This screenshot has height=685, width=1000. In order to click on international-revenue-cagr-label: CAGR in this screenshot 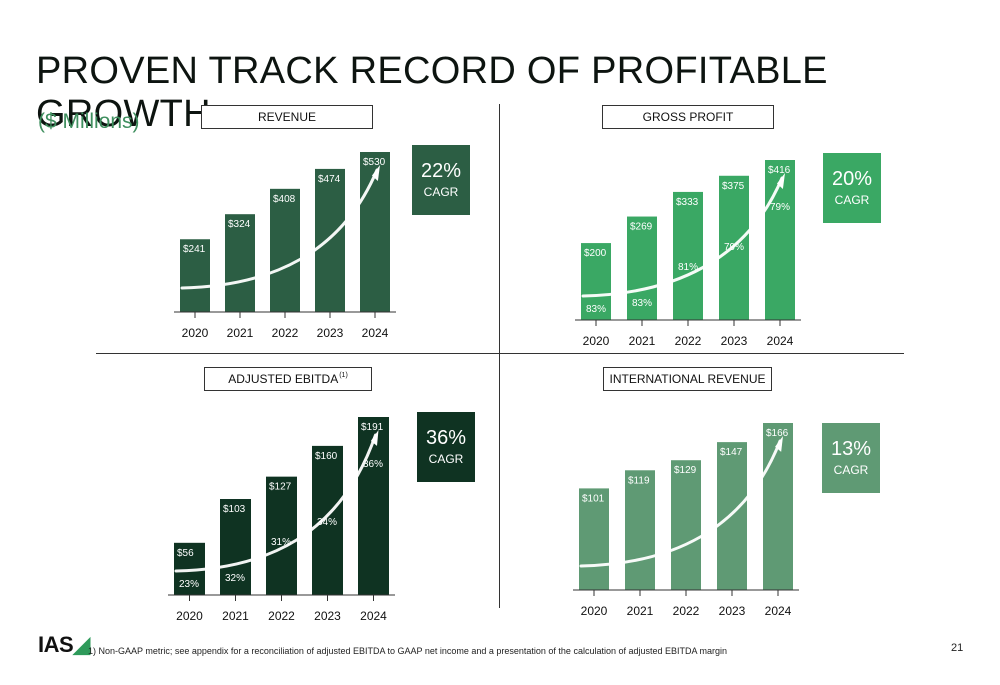, I will do `click(851, 470)`.